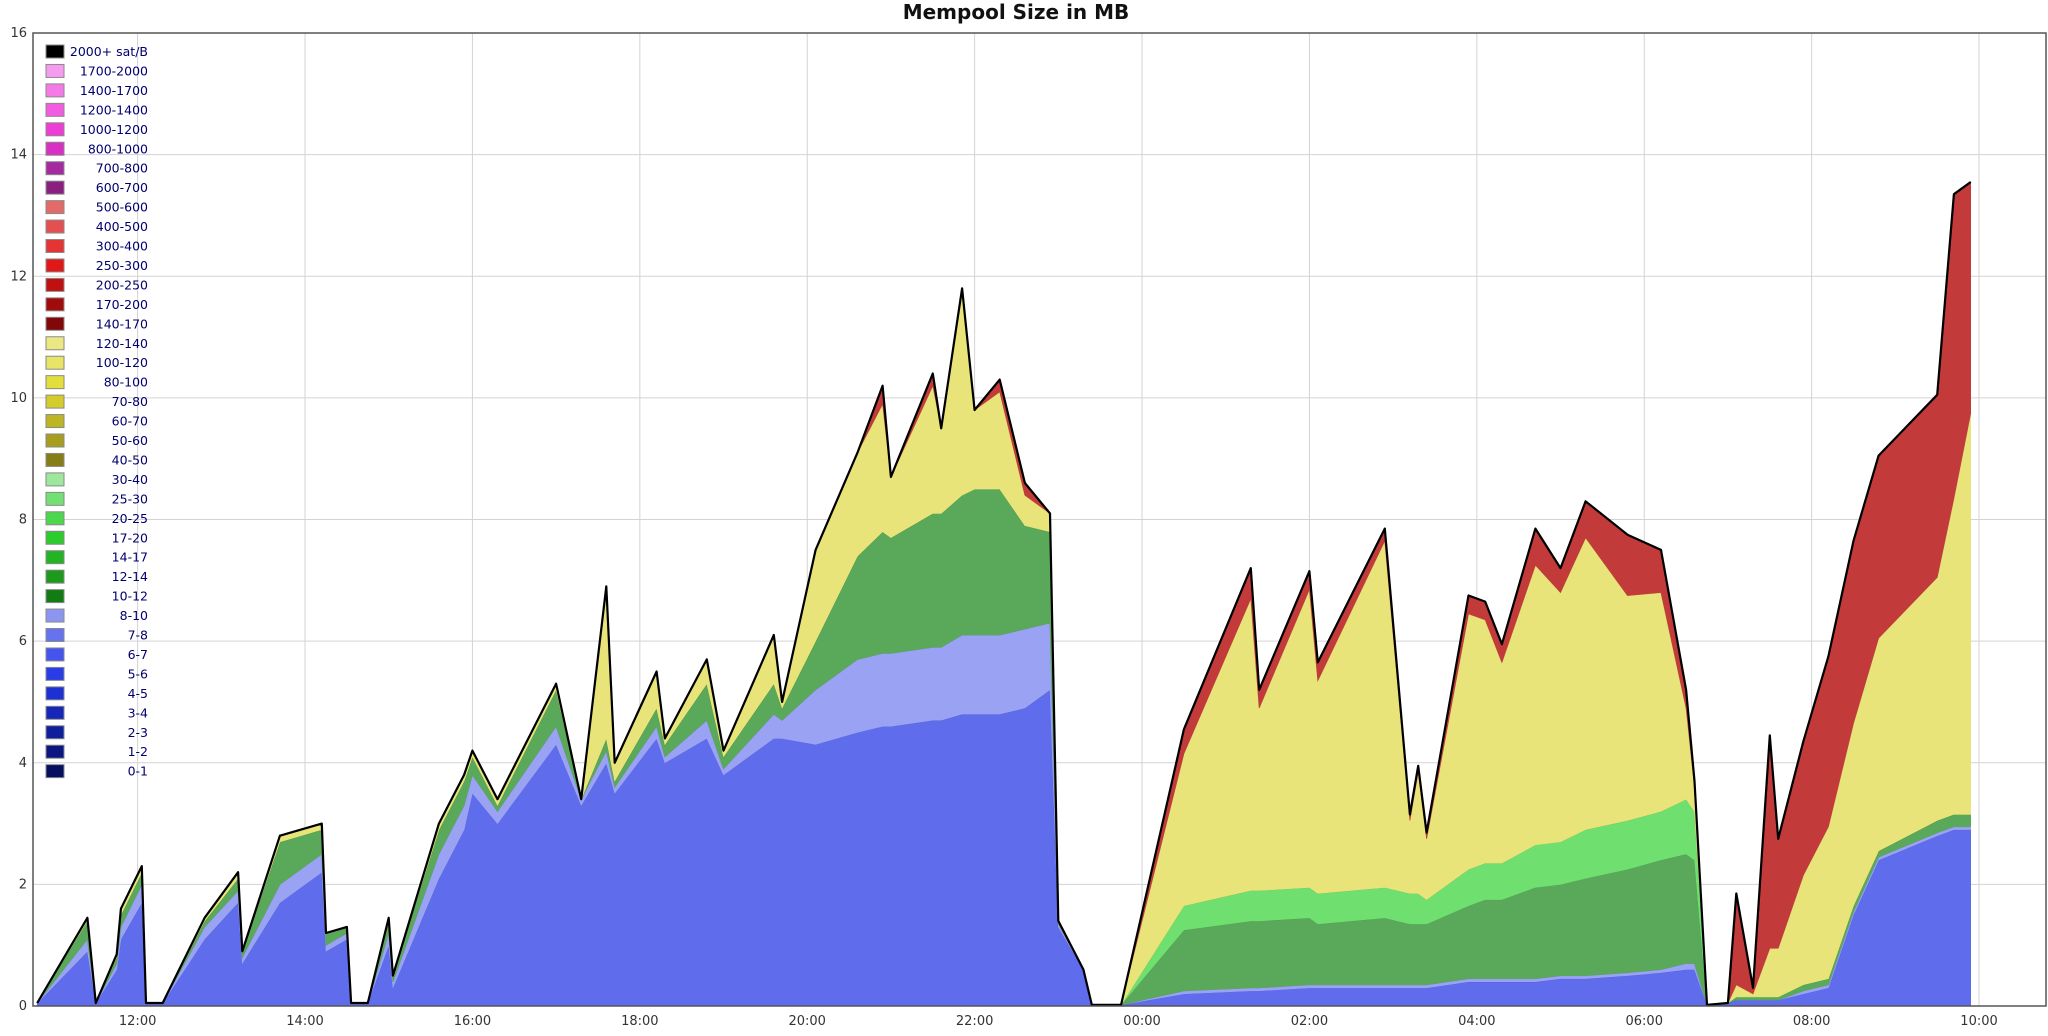 The height and width of the screenshot is (1036, 2048). Describe the element at coordinates (122, 246) in the screenshot. I see `legend-label: 300-400` at that location.